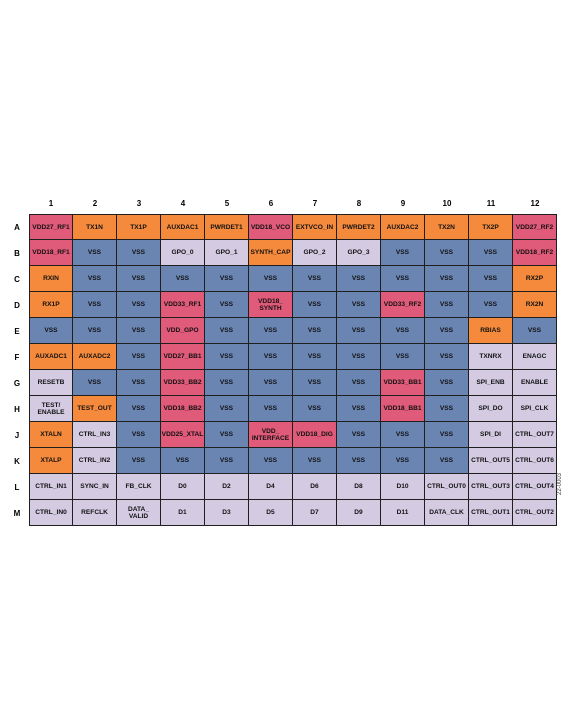 The height and width of the screenshot is (720, 576). I want to click on pin-cell: VDD18_RF2, so click(535, 253).